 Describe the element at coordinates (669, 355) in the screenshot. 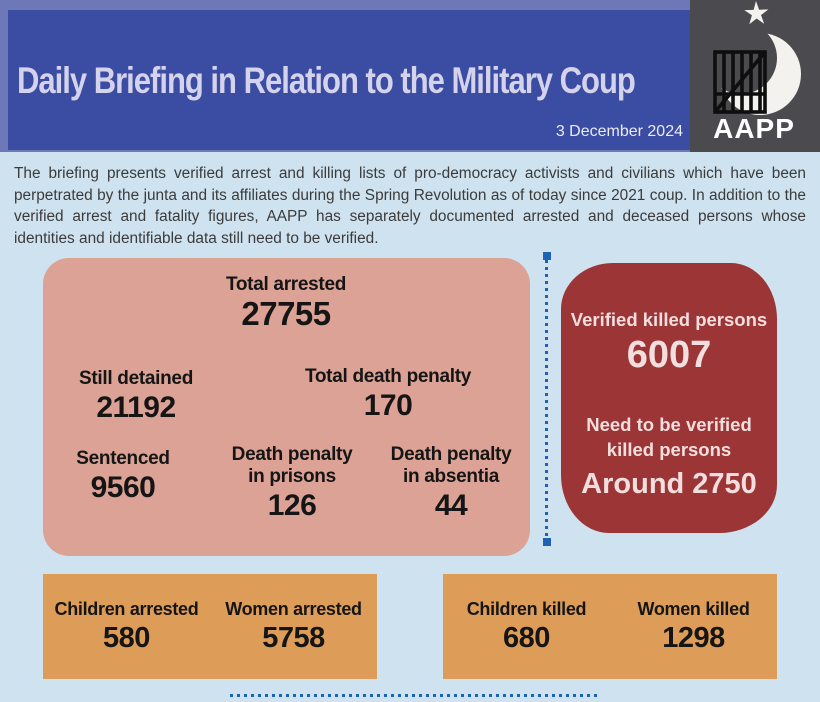

I see `stat-value: 6007` at that location.